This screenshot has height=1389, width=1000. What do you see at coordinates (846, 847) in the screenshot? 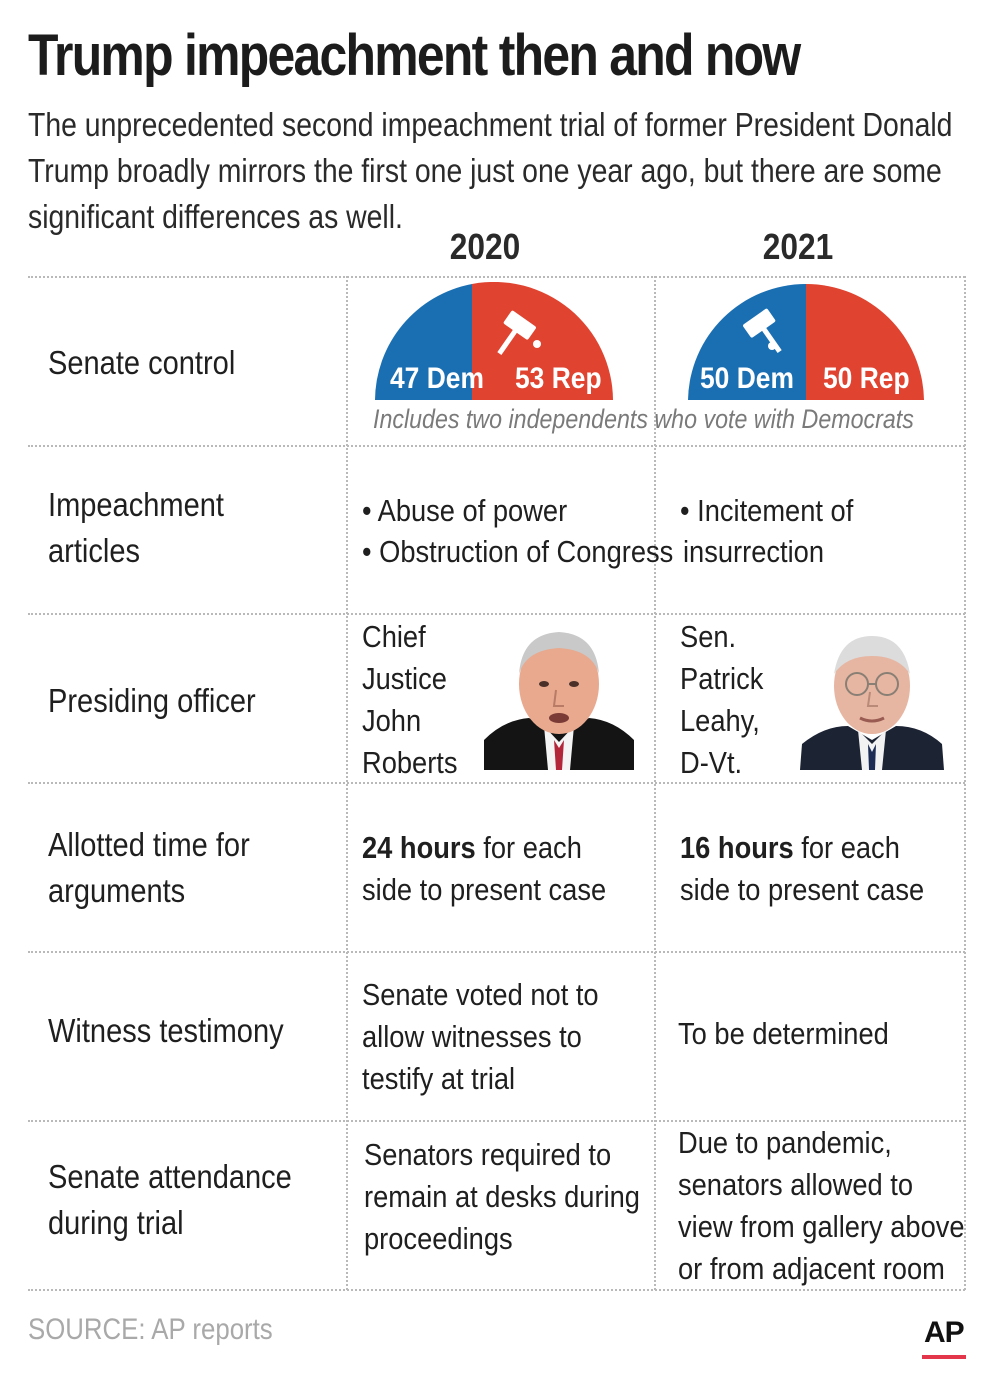
I see `time-2021-for-each: for each` at bounding box center [846, 847].